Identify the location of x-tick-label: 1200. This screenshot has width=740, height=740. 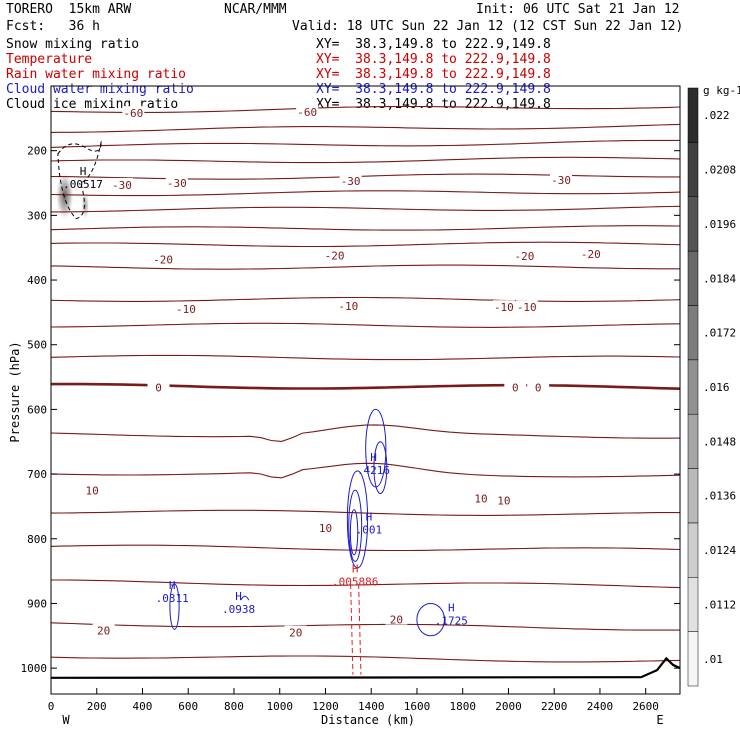
(325, 706).